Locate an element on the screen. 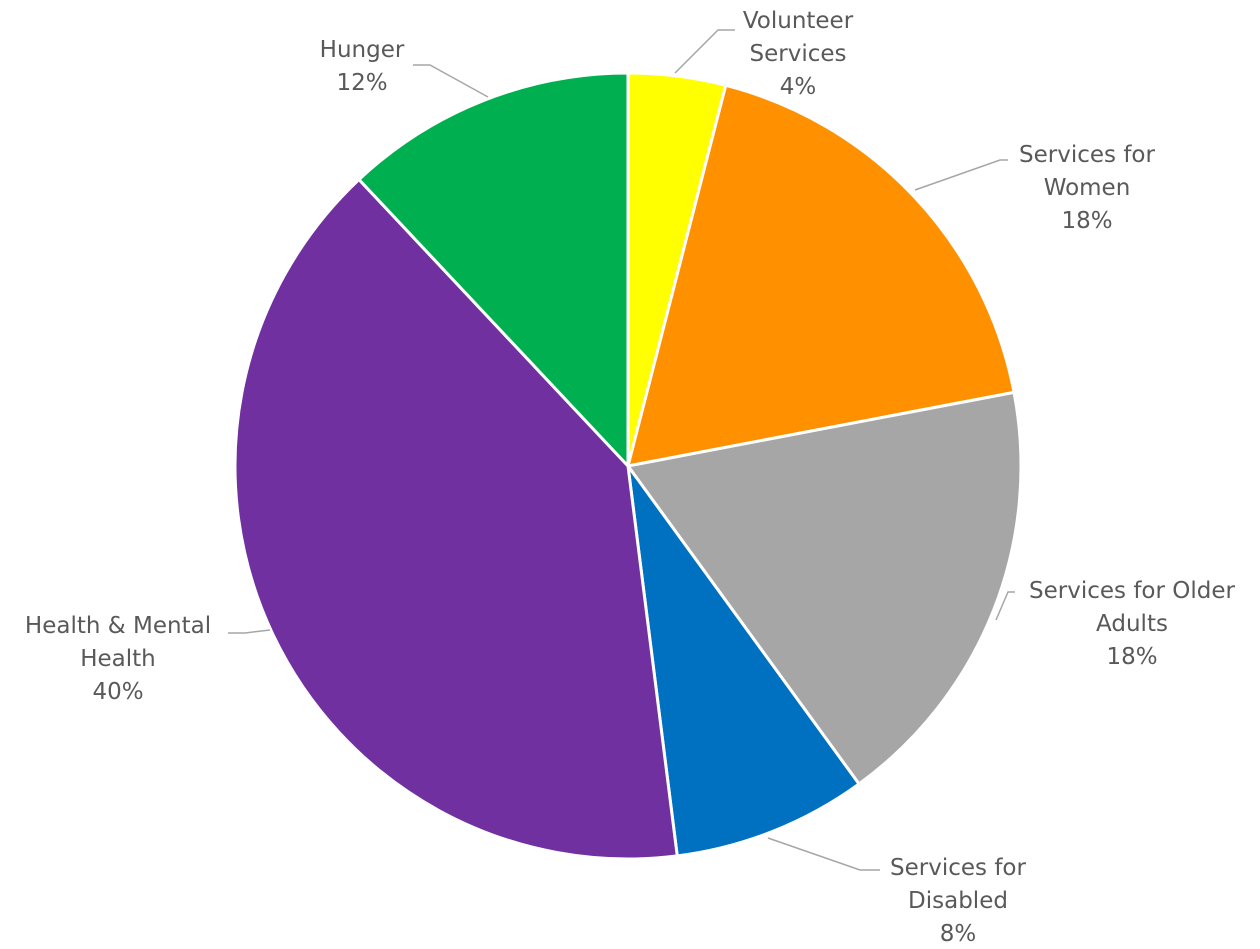  data-label-health-and-mental-health: Health & Mental Health 40% is located at coordinates (118, 659).